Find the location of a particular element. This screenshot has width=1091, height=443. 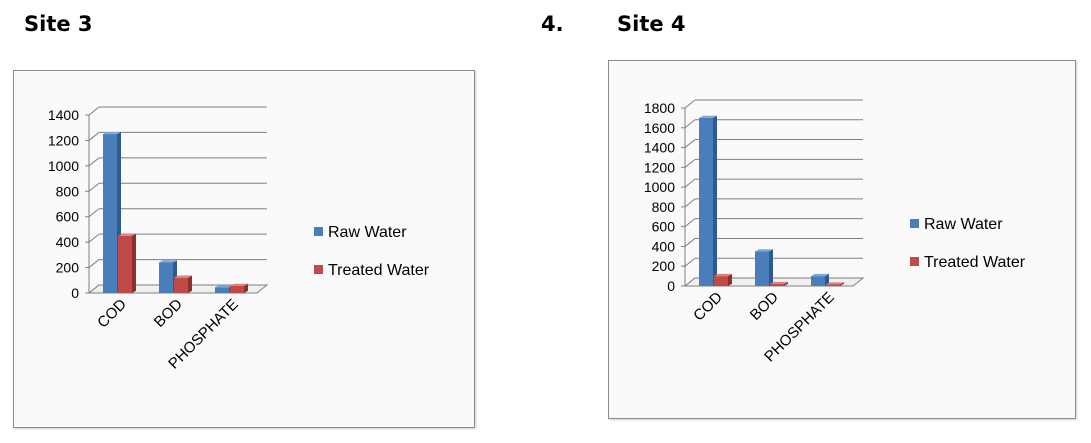

site-4-heading: Site 4 is located at coordinates (651, 24).